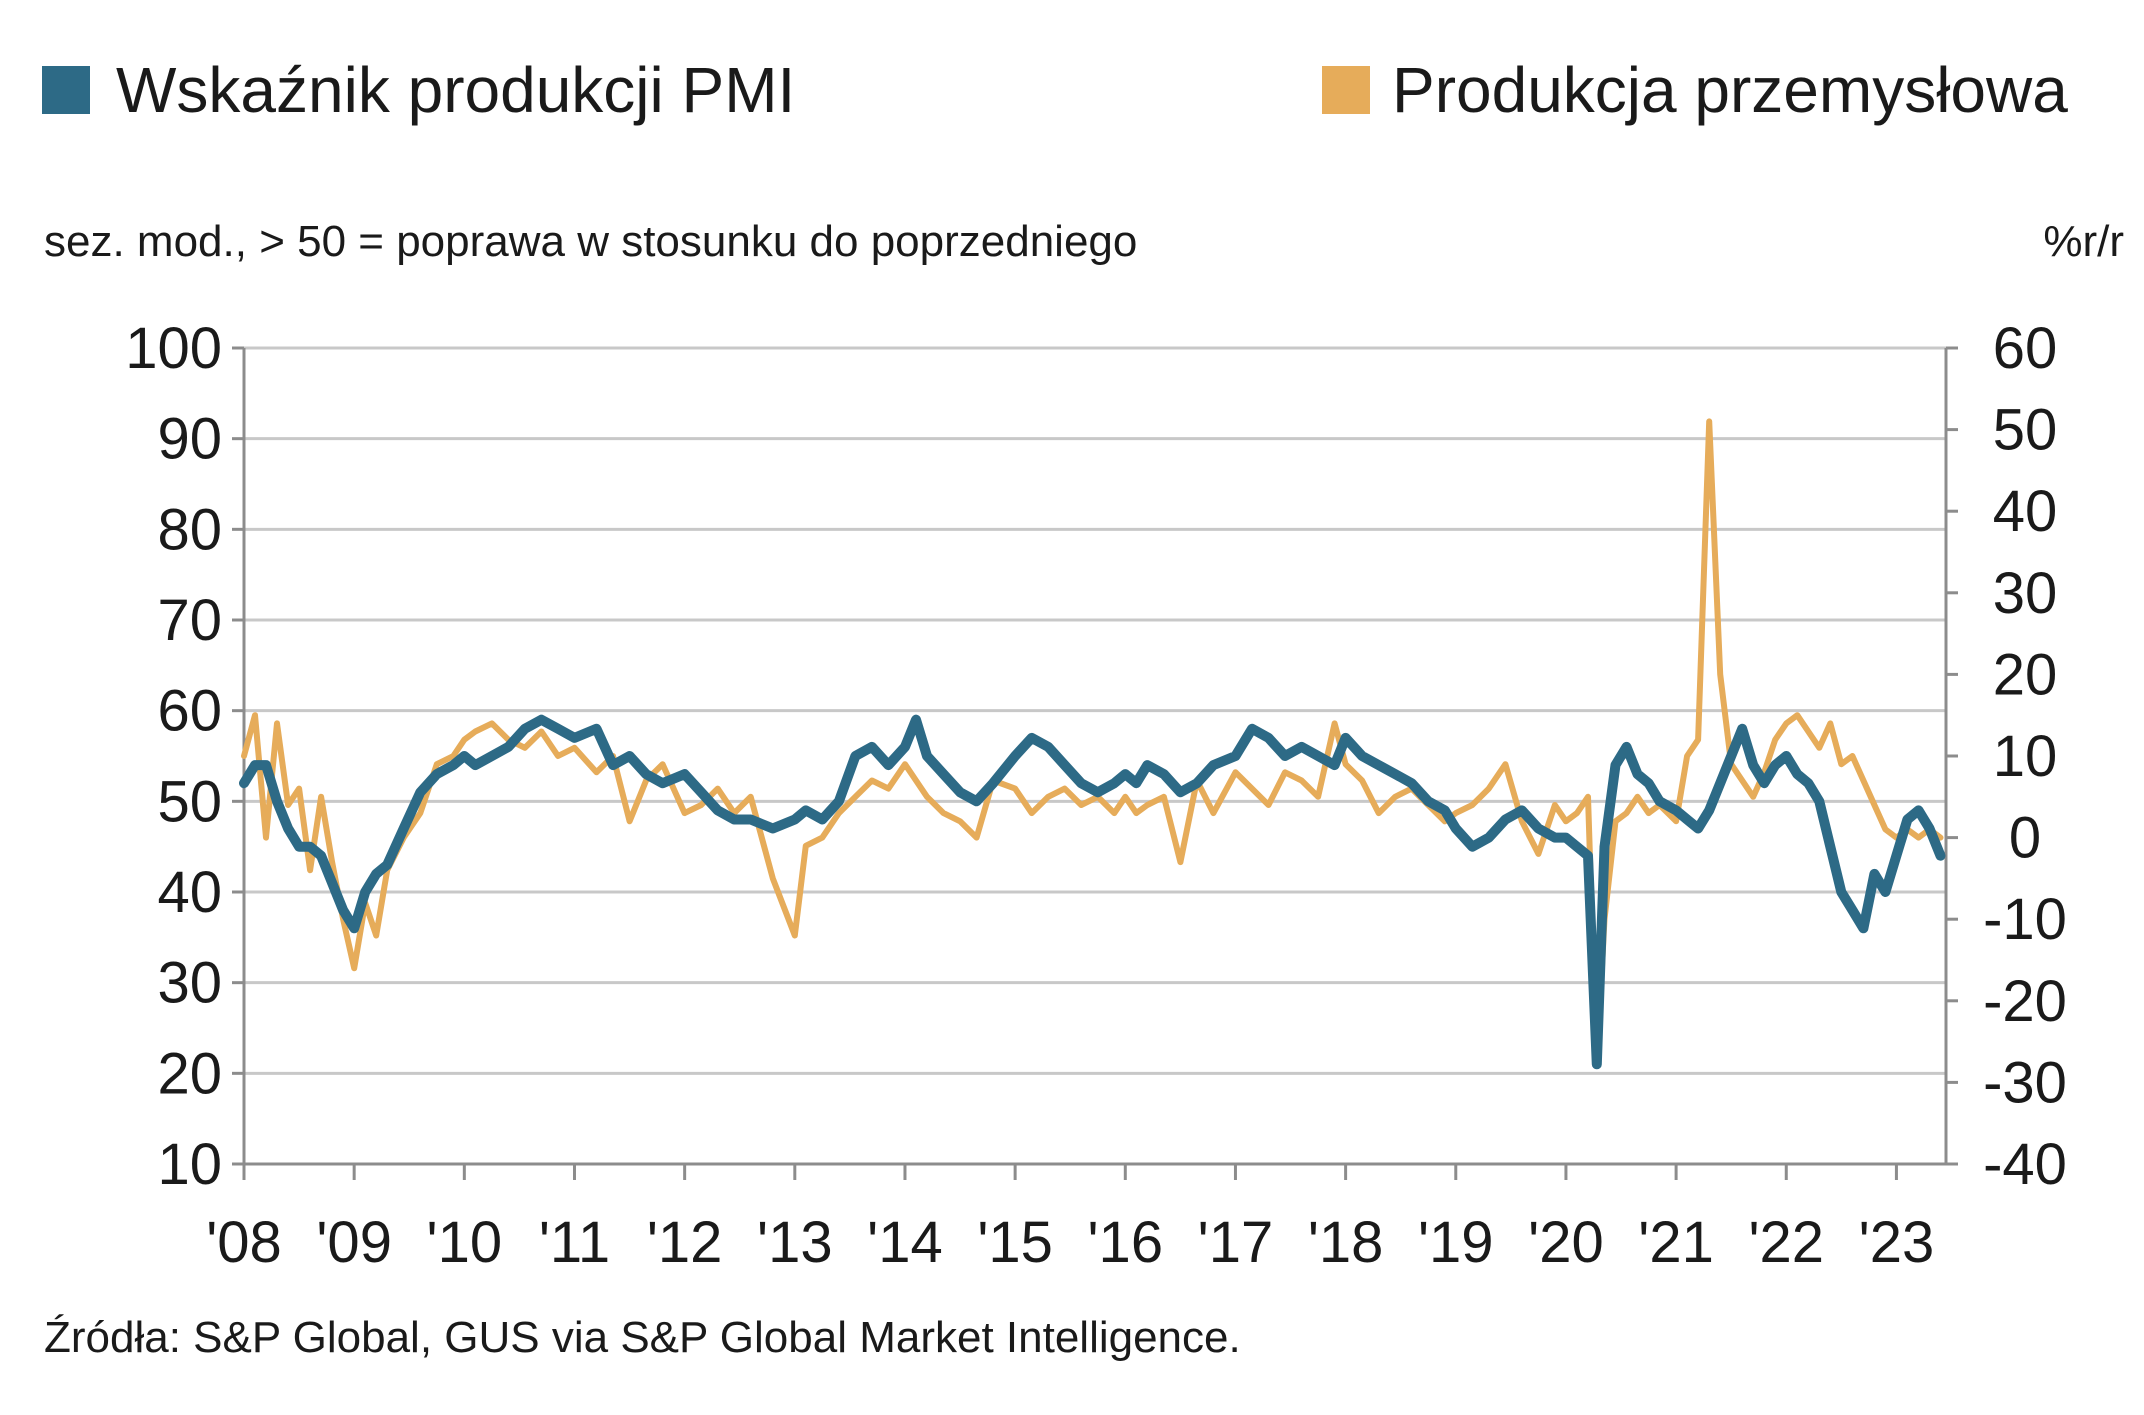 This screenshot has width=2144, height=1415. Describe the element at coordinates (2025, 1164) in the screenshot. I see `right-y-tick-label: -40` at that location.